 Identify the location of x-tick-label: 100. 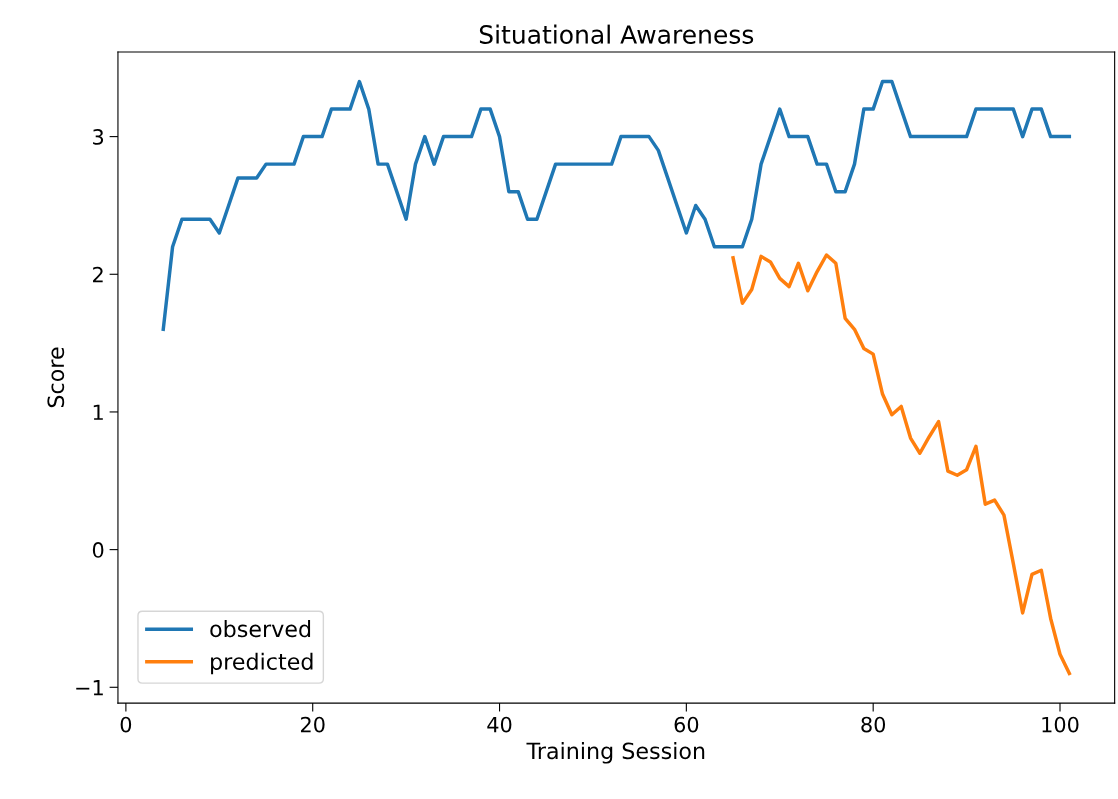
(1060, 724).